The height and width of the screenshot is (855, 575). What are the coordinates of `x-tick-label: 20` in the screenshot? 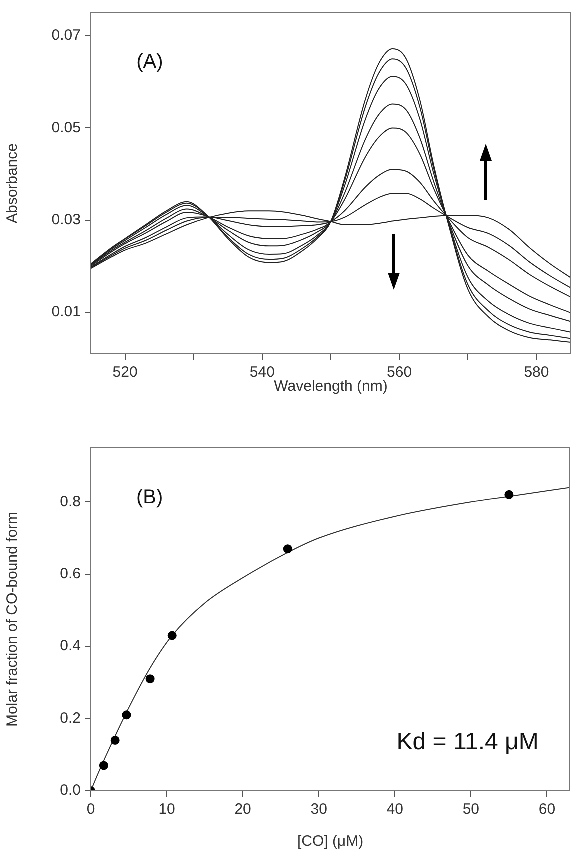 It's located at (243, 809).